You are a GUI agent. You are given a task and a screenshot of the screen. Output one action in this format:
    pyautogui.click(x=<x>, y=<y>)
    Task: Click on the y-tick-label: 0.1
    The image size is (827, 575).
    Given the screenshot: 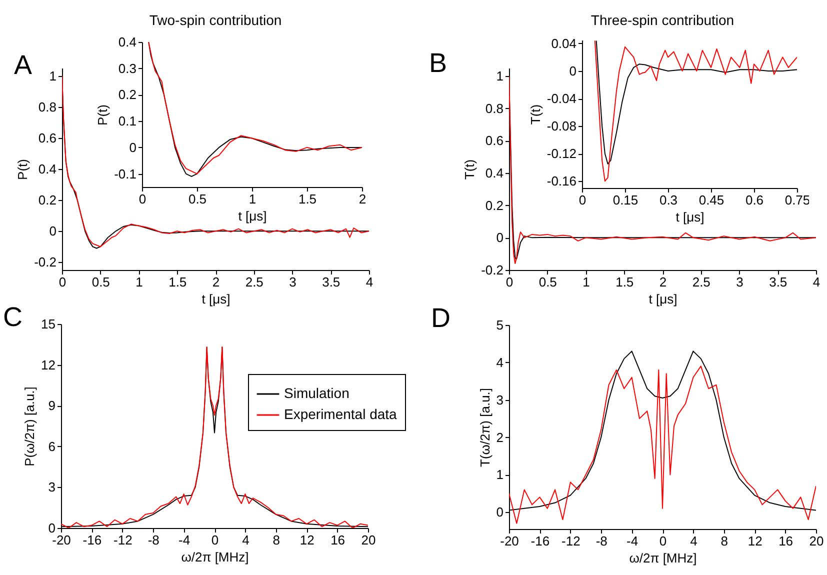 What is the action you would take?
    pyautogui.click(x=127, y=121)
    